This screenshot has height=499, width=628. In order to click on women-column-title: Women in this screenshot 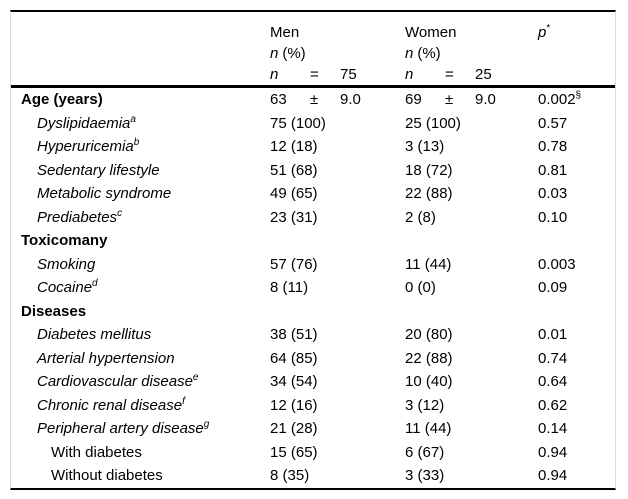, I will do `click(431, 32)`.